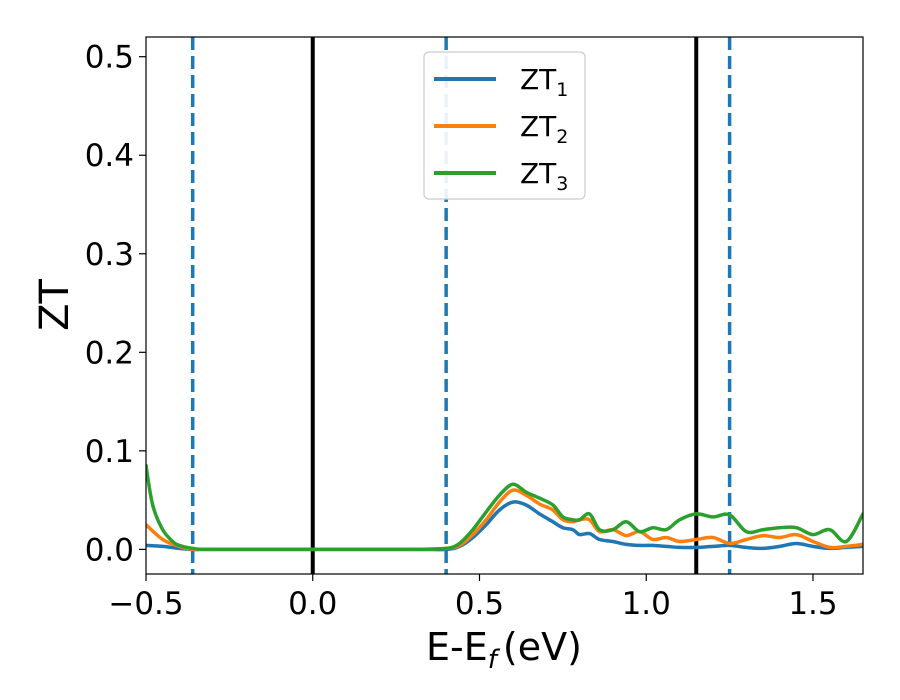  I want to click on y-axis: 0.0 0.1 0.2 0.3 0.4 0.5, so click(115, 304).